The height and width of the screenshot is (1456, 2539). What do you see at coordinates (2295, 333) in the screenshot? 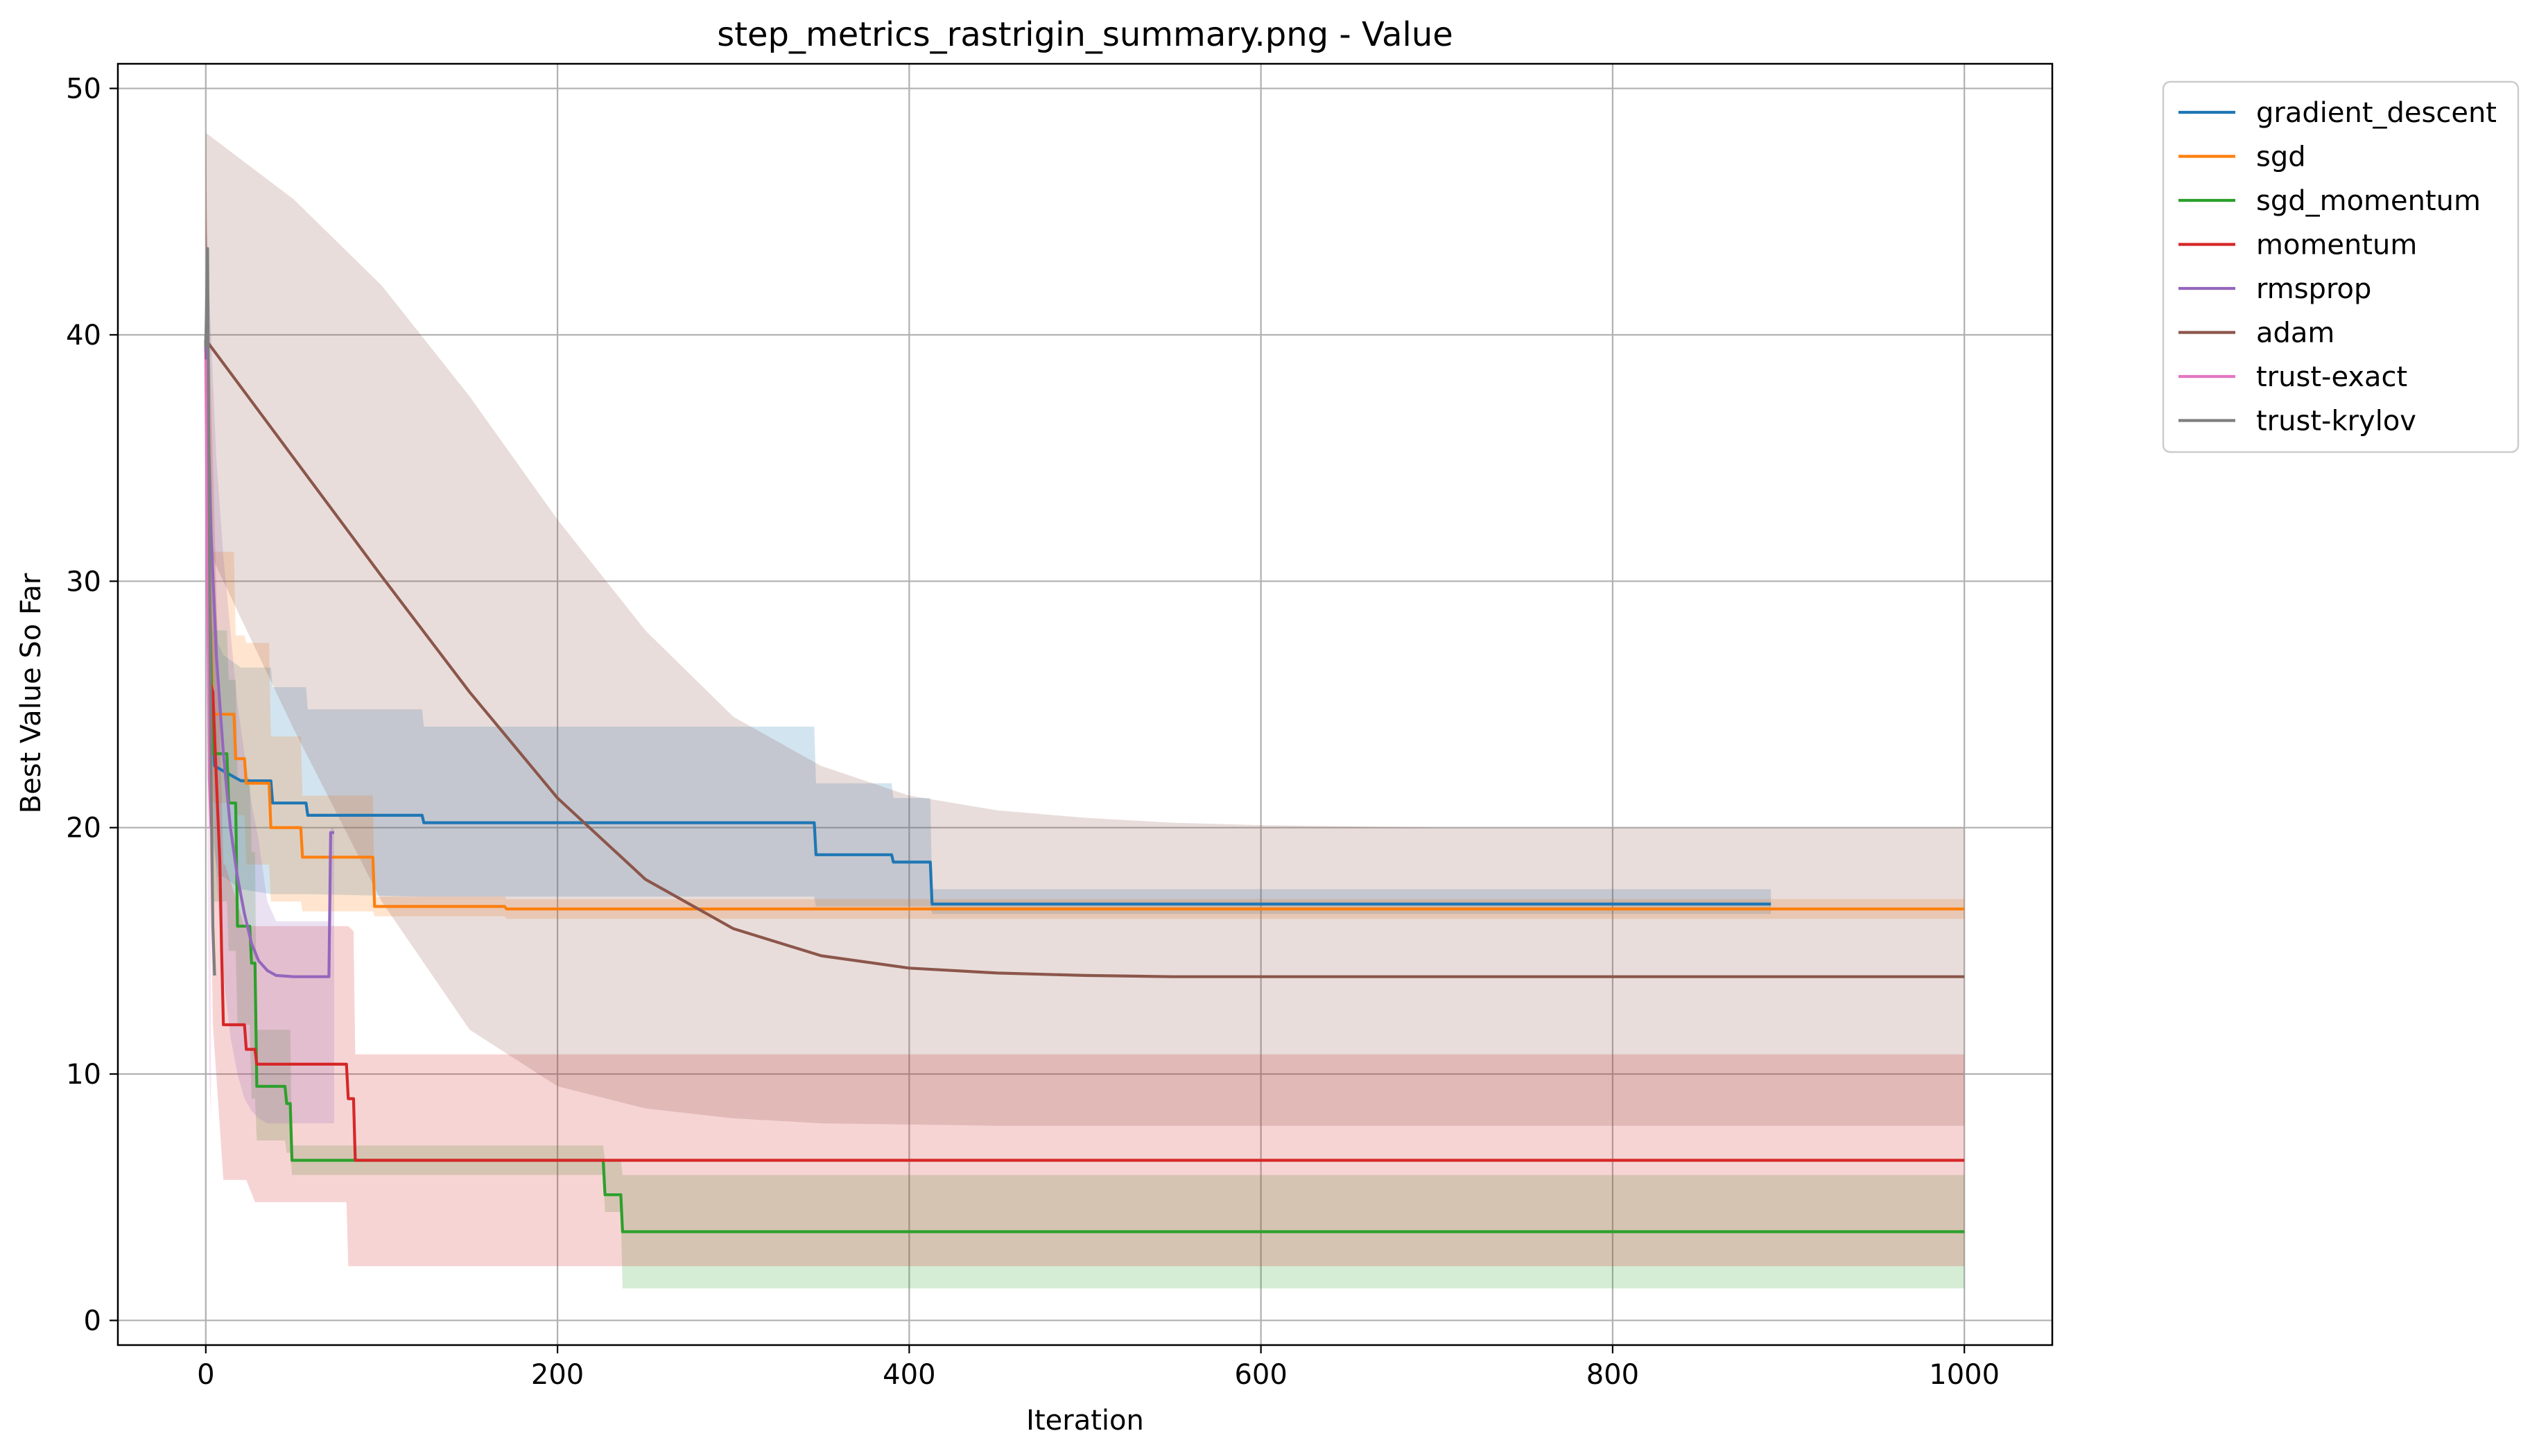
I see `legend-label-adam: adam` at bounding box center [2295, 333].